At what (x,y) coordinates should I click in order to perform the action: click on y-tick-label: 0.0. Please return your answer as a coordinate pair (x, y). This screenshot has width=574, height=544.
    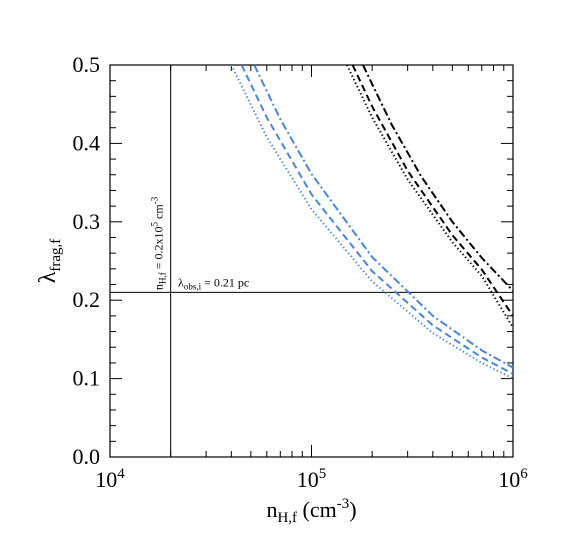
    Looking at the image, I should click on (87, 456).